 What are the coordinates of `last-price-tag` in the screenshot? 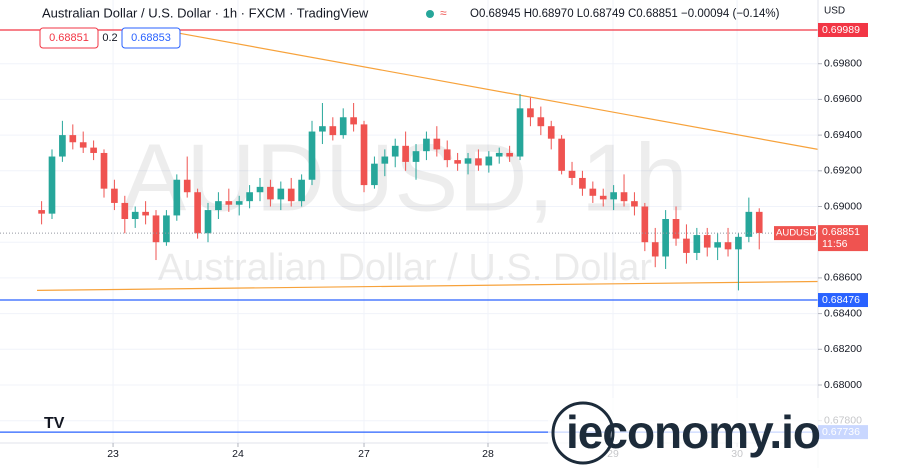 It's located at (843, 238).